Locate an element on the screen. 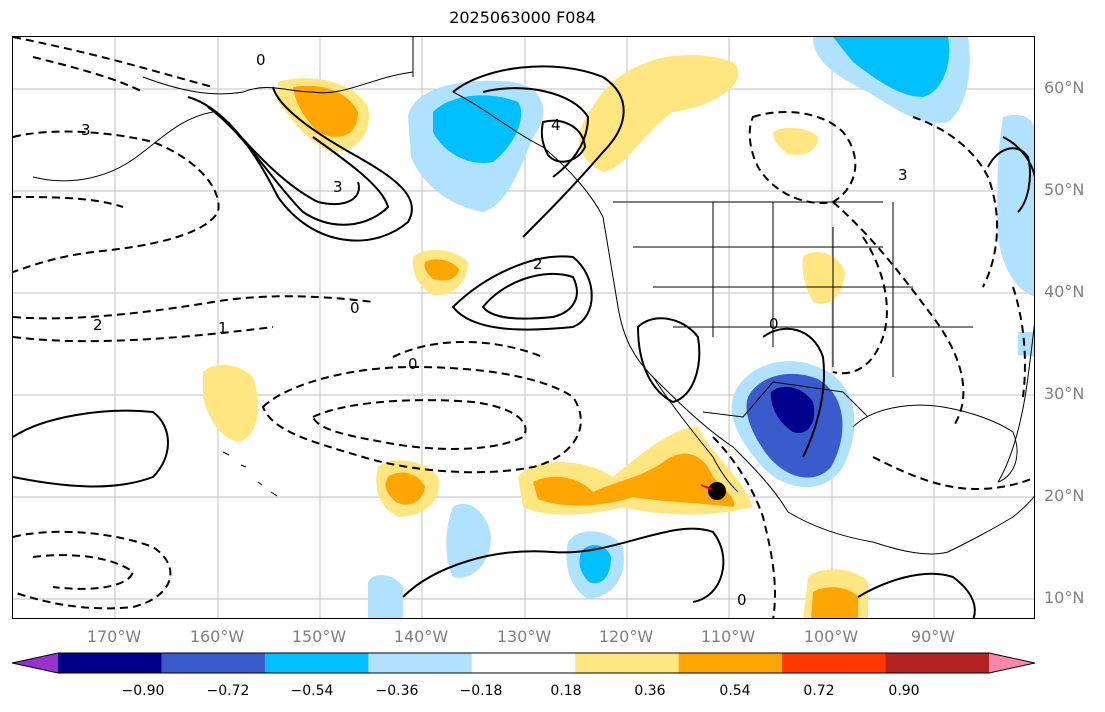 This screenshot has width=1105, height=712. border-us-mexico is located at coordinates (785, 399).